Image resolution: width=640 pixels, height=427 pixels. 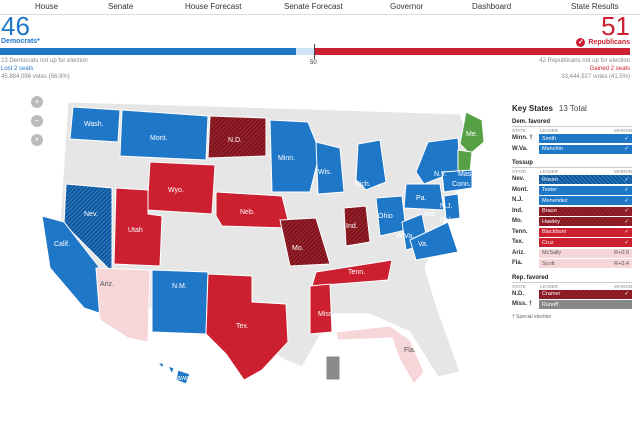 What do you see at coordinates (549, 190) in the screenshot?
I see `row-leader: Tester` at bounding box center [549, 190].